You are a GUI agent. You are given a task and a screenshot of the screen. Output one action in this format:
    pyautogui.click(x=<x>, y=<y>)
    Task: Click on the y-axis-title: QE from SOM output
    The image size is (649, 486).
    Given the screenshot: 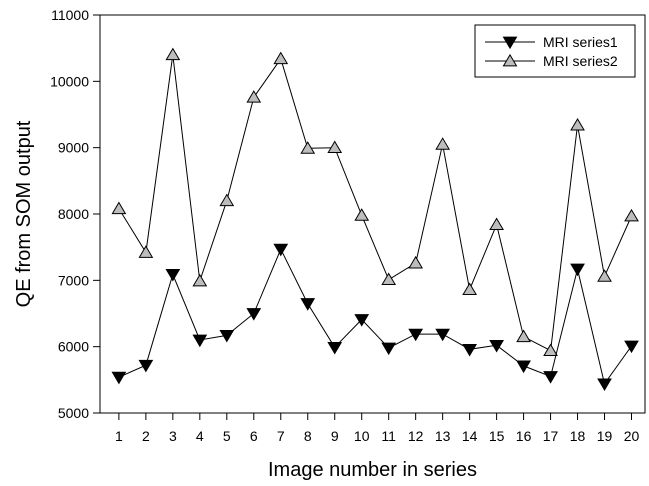 What is the action you would take?
    pyautogui.click(x=24, y=213)
    